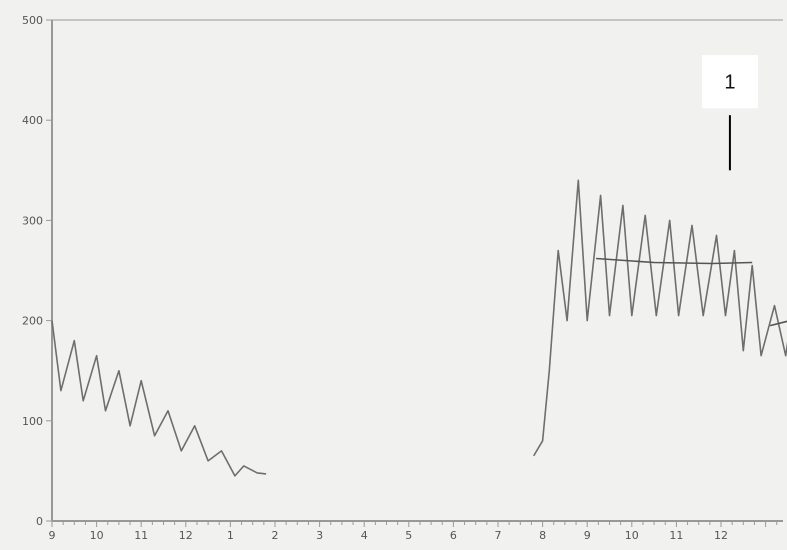 The width and height of the screenshot is (787, 550). What do you see at coordinates (674, 261) in the screenshot?
I see `trend-line` at bounding box center [674, 261].